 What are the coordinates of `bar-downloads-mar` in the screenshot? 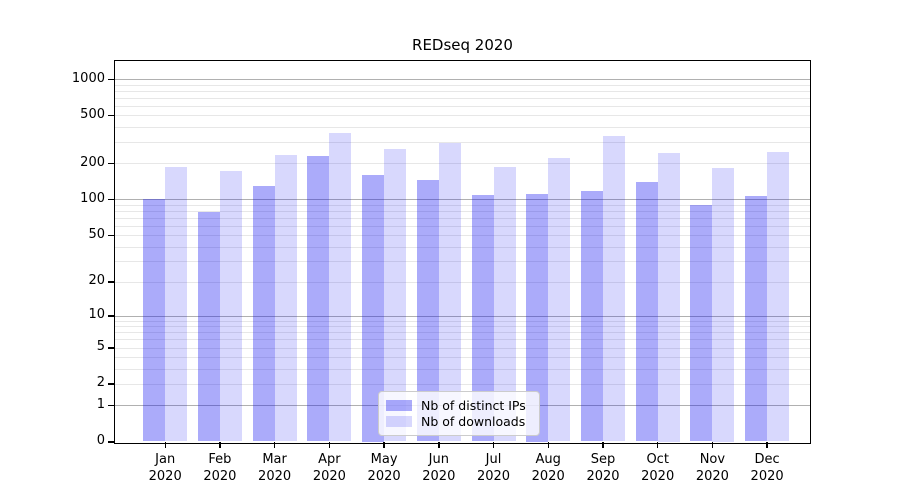 It's located at (285, 298).